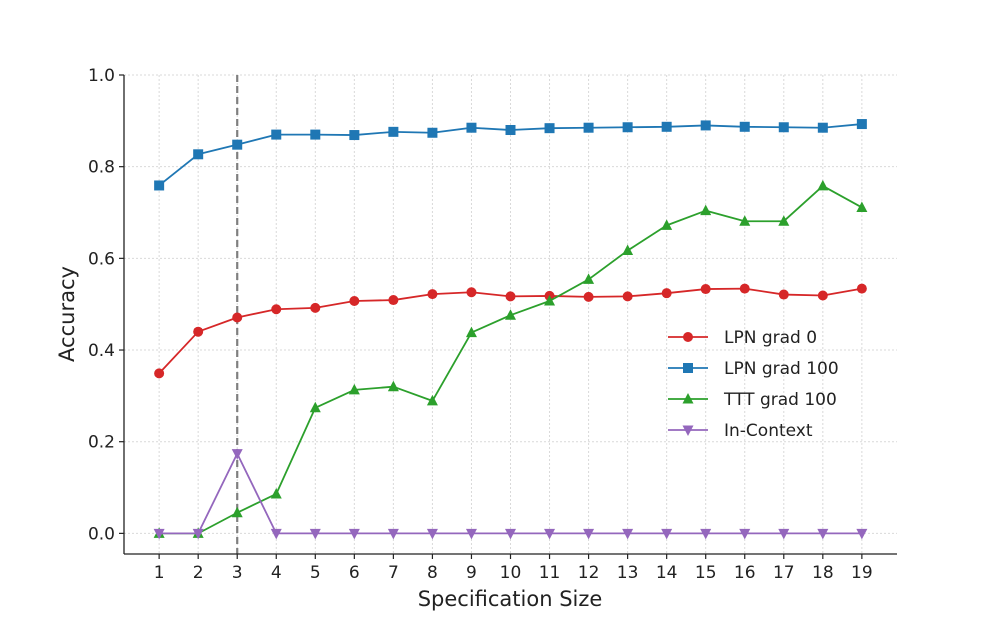 This screenshot has width=997, height=623. Describe the element at coordinates (393, 573) in the screenshot. I see `x-tick-label: 7` at that location.